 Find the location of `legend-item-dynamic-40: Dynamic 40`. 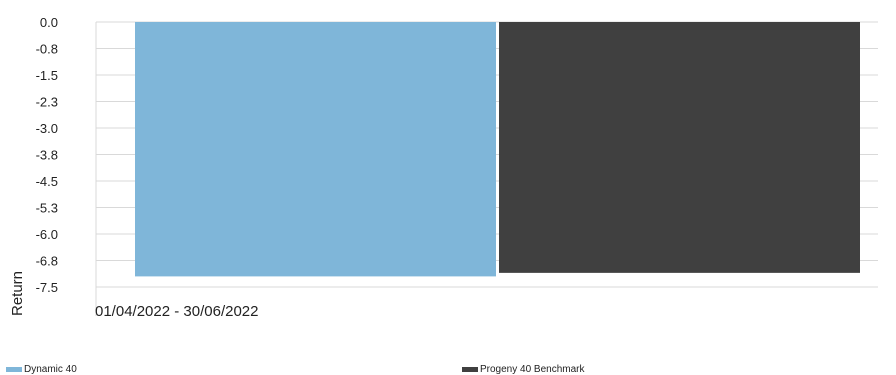

legend-item-dynamic-40: Dynamic 40 is located at coordinates (41, 369).